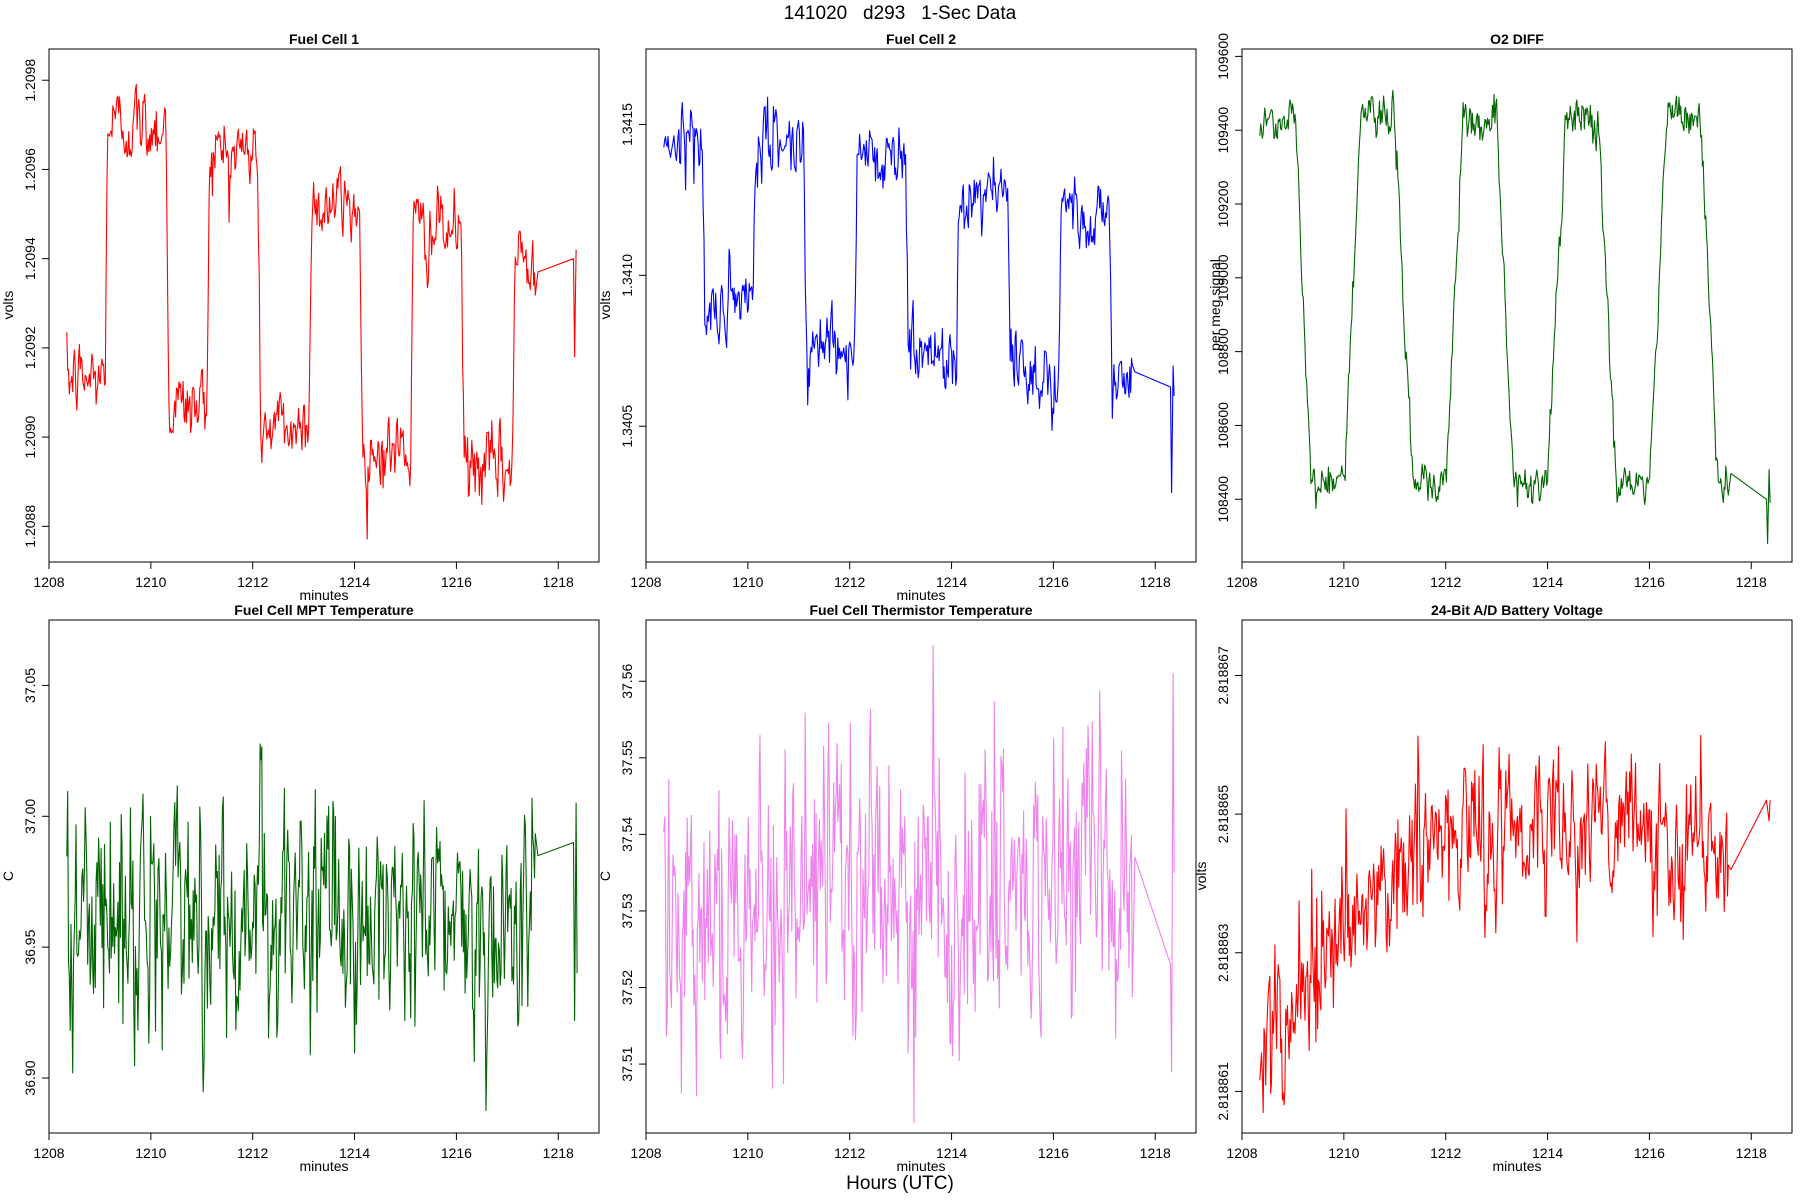  What do you see at coordinates (30, 685) in the screenshot?
I see `y-tick-label: 37.05` at bounding box center [30, 685].